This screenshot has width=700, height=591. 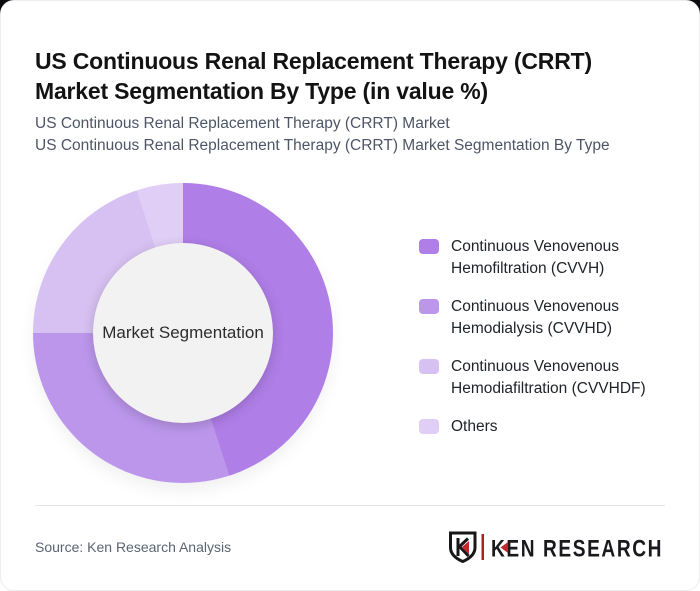 What do you see at coordinates (577, 549) in the screenshot?
I see `logo-wordmark: KEN RESEARCH` at bounding box center [577, 549].